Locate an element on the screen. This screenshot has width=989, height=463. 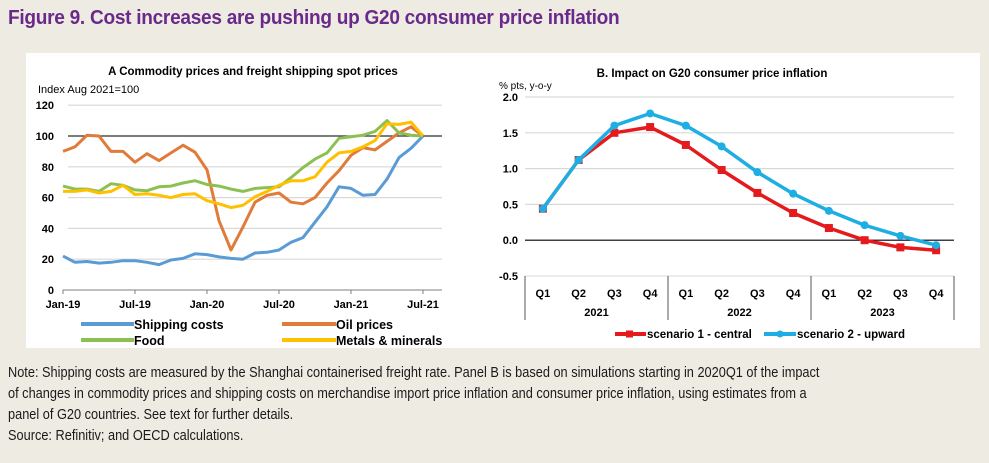
group-label: 2022 is located at coordinates (739, 313).